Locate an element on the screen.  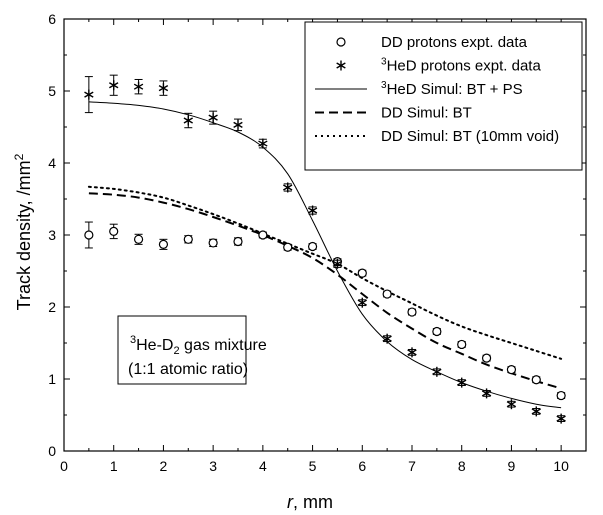
annotation-frame is located at coordinates (182, 350).